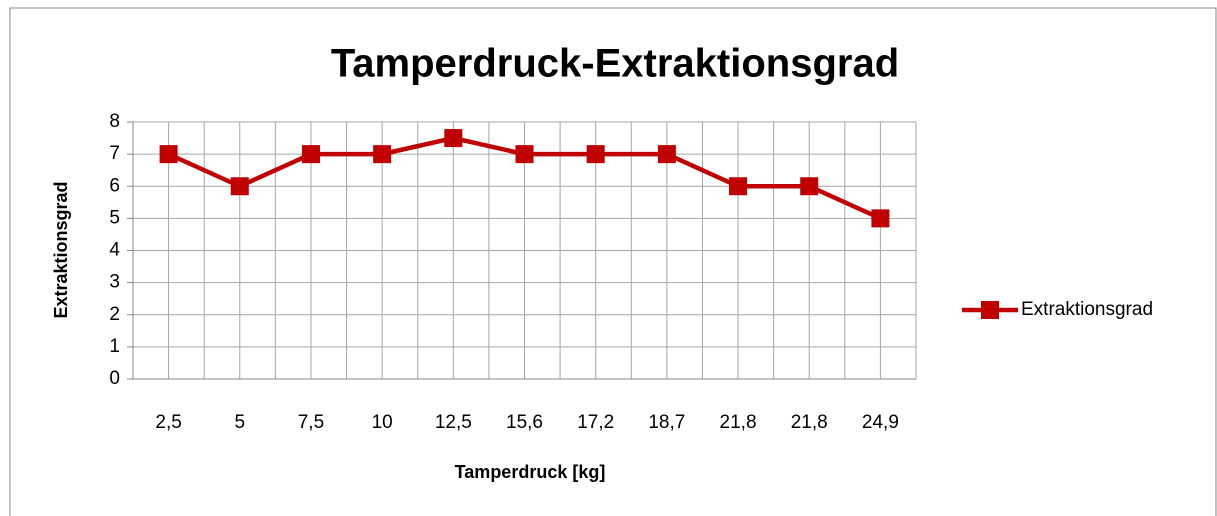 The height and width of the screenshot is (516, 1217). What do you see at coordinates (114, 250) in the screenshot?
I see `y-tick-label: 4` at bounding box center [114, 250].